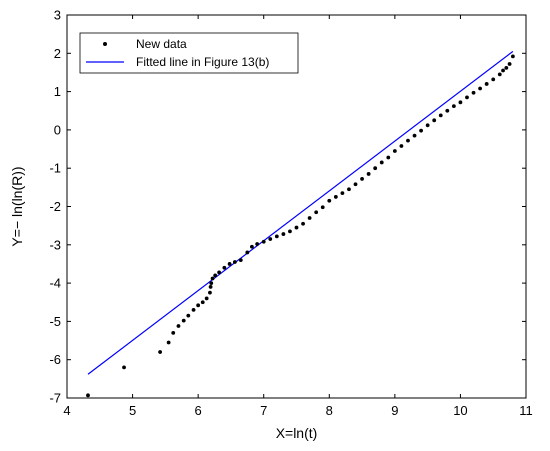  What do you see at coordinates (55, 398) in the screenshot?
I see `y-tick-label: -7` at bounding box center [55, 398].